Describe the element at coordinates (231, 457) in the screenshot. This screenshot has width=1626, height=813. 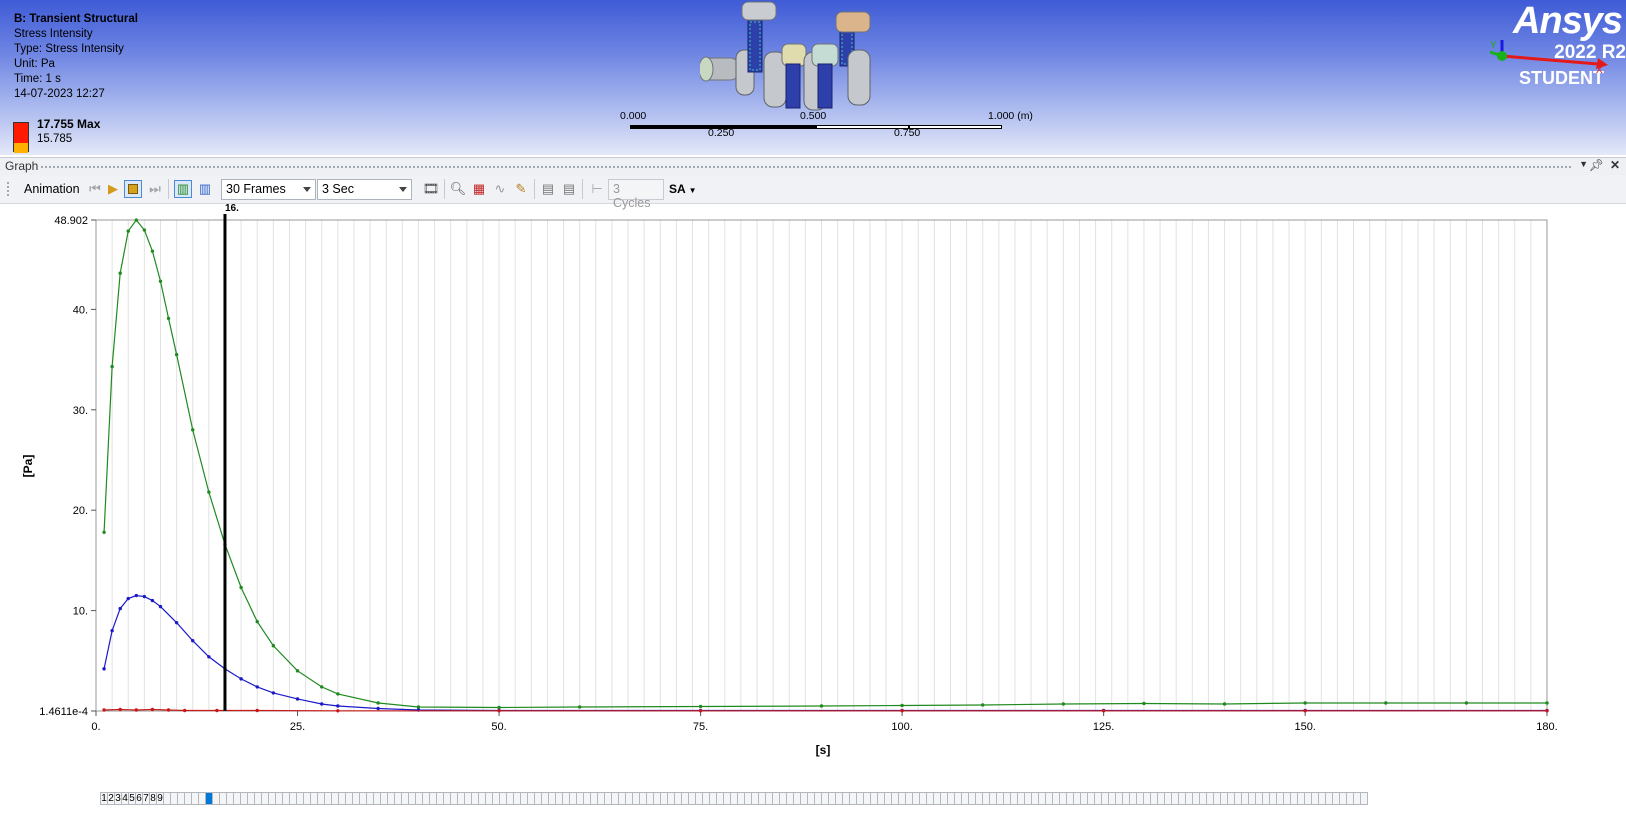
I see `time-cursor: 16.` at that location.